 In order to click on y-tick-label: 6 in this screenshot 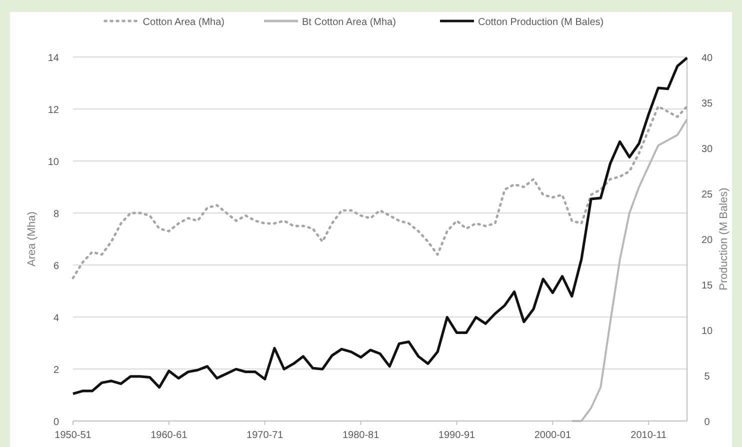, I will do `click(56, 266)`.